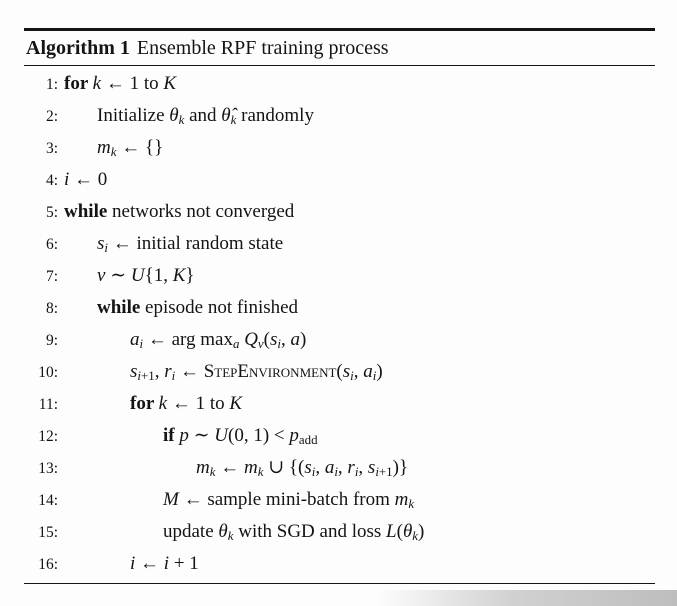  I want to click on algo-line-6: 6: si ← initial random state, so click(339, 244).